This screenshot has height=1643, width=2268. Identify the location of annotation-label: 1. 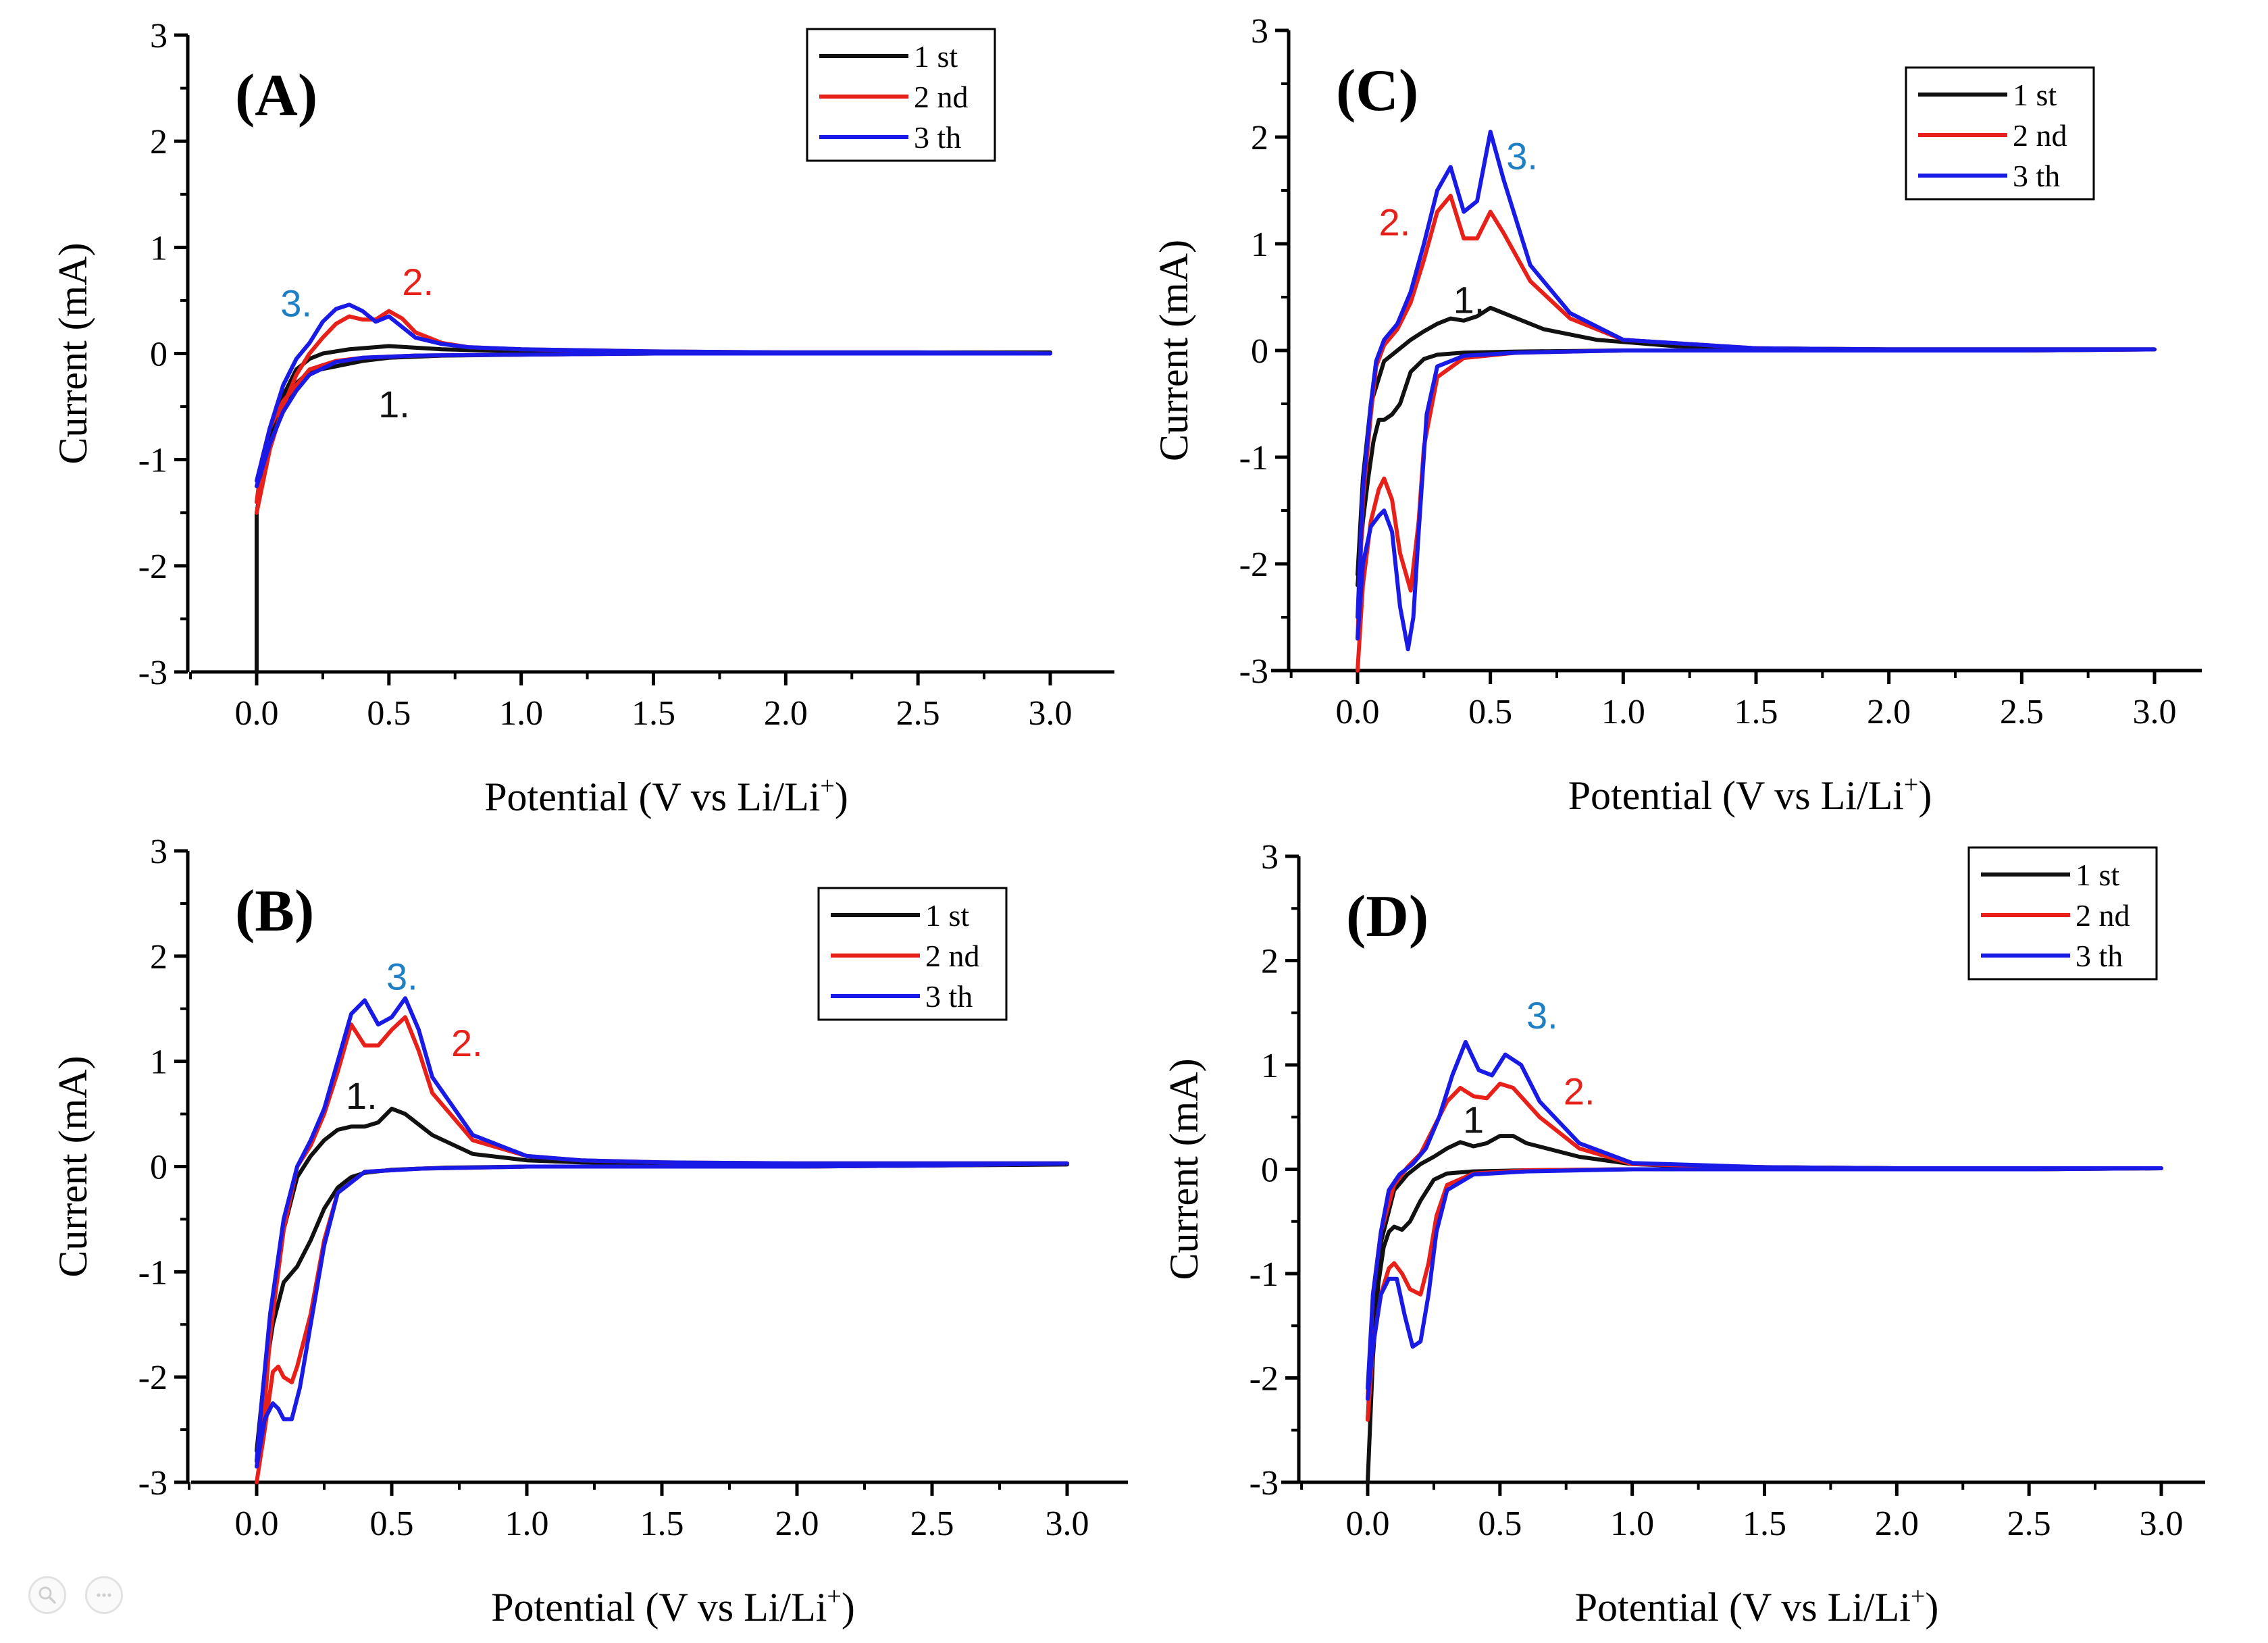
(1473, 1119).